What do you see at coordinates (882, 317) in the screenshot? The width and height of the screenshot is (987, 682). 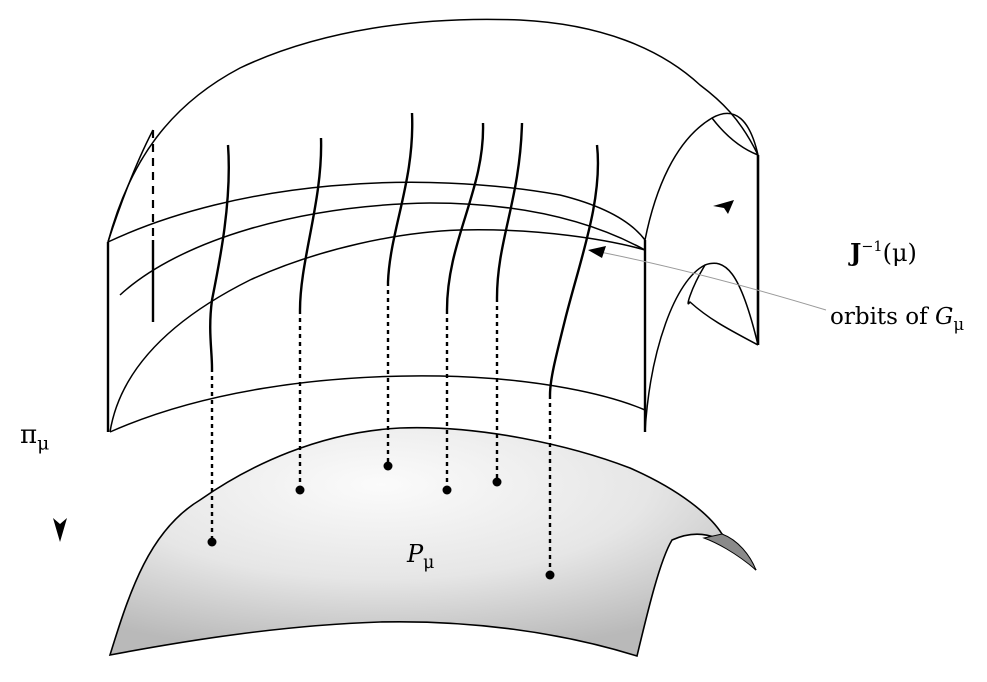 I see `orbits-text: orbits of` at bounding box center [882, 317].